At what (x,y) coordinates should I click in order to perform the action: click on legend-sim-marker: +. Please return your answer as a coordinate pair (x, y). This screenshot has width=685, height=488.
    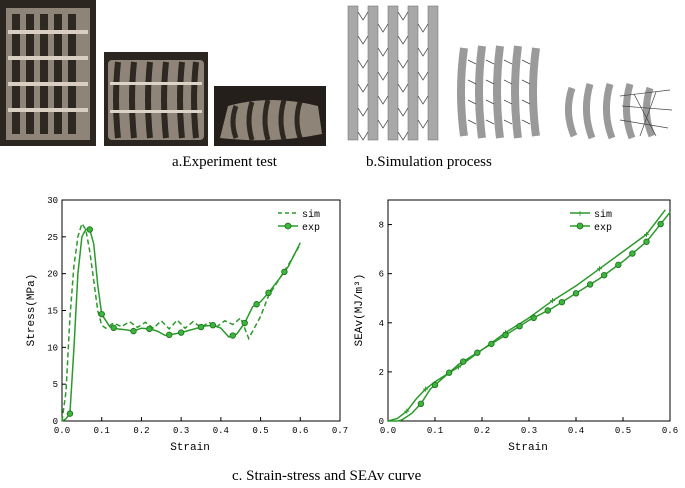
    Looking at the image, I should click on (580, 215).